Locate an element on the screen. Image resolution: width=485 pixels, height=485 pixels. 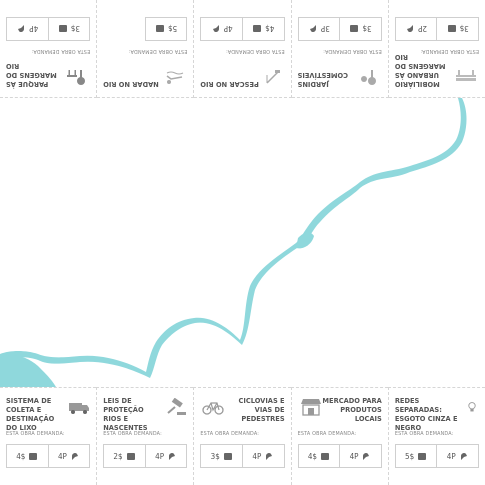
card-title: PESCAR NO RIO is located at coordinates (229, 84).